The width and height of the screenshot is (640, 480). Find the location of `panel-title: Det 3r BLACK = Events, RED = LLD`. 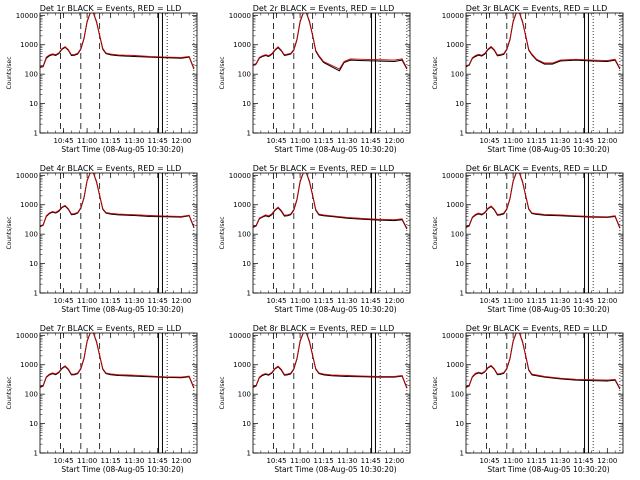

panel-title: Det 3r BLACK = Events, RED = LLD is located at coordinates (537, 8).